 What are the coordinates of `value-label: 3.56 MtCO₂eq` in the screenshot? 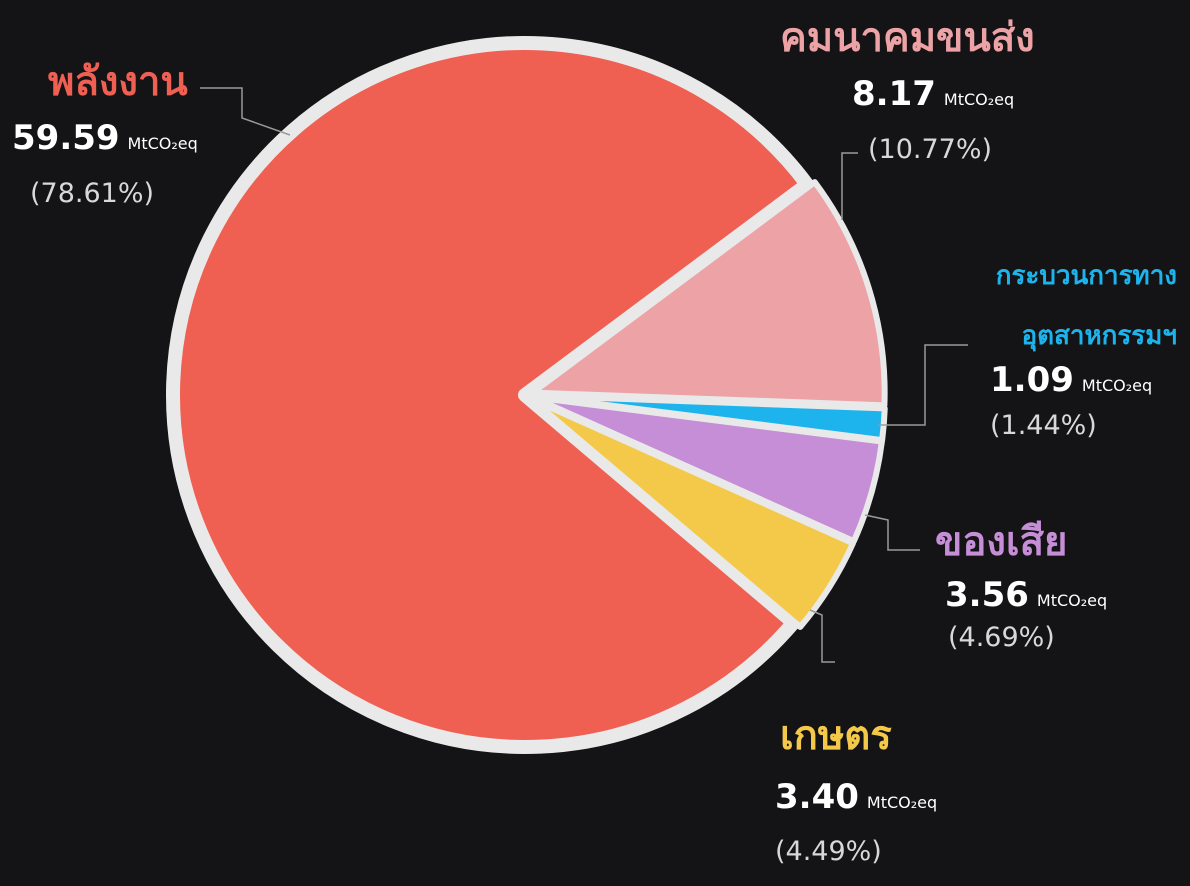 It's located at (1026, 595).